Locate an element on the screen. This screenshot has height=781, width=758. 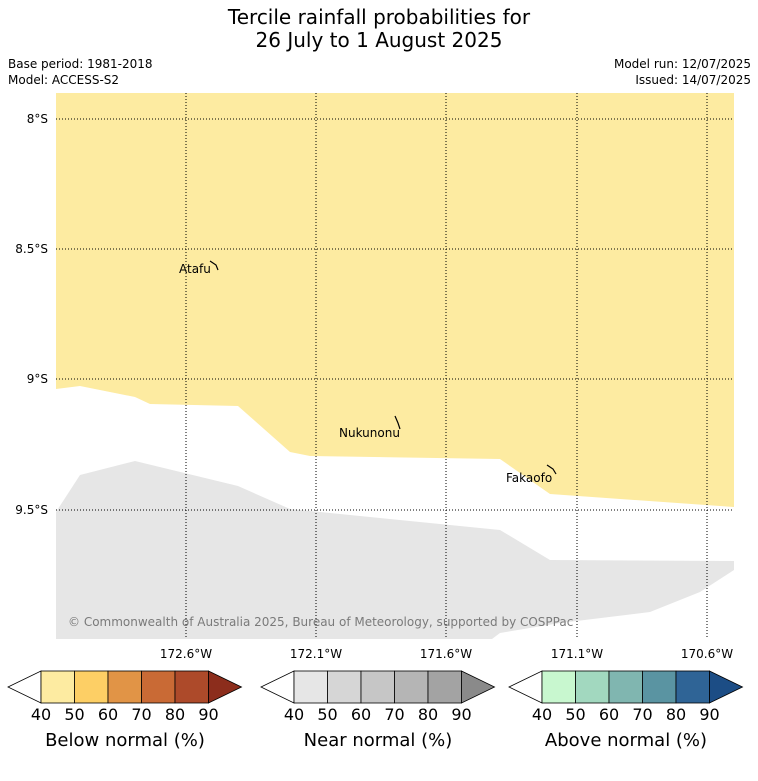
map-title-line2: 26 July to 1 August 2025 is located at coordinates (379, 40).